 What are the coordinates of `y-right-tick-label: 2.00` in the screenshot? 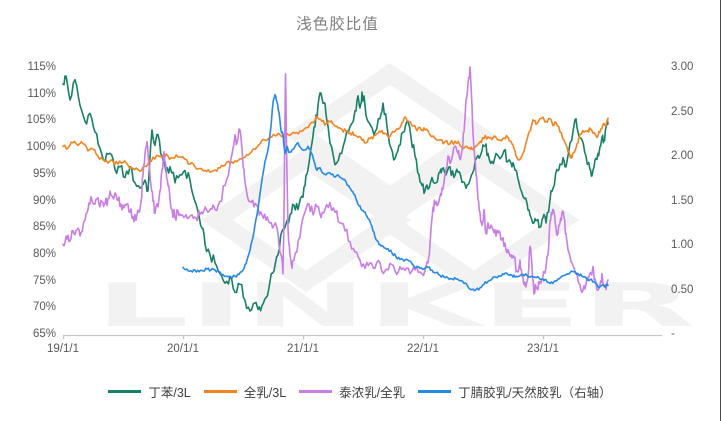 It's located at (682, 156).